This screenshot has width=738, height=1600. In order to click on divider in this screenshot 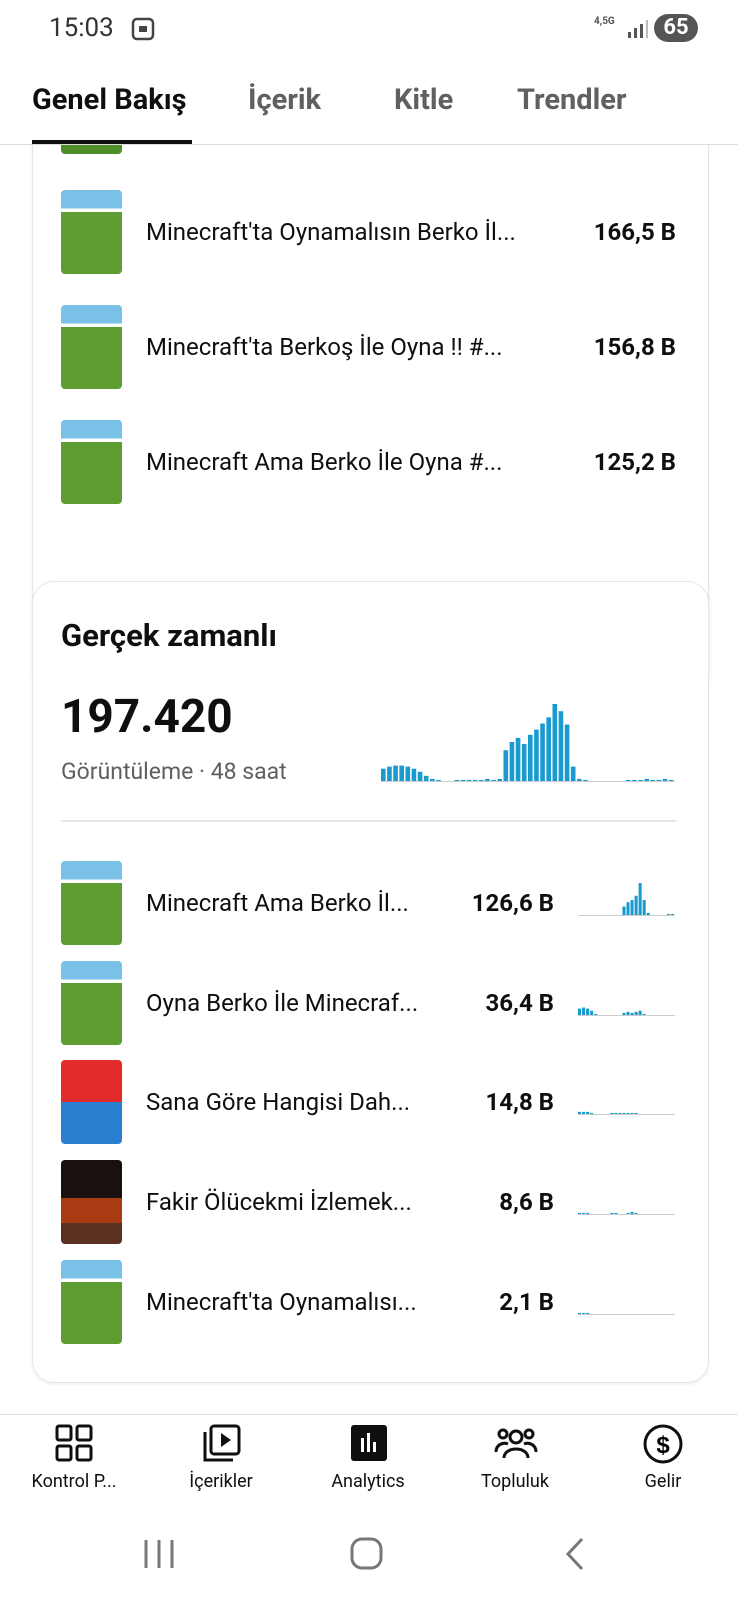, I will do `click(368, 821)`.